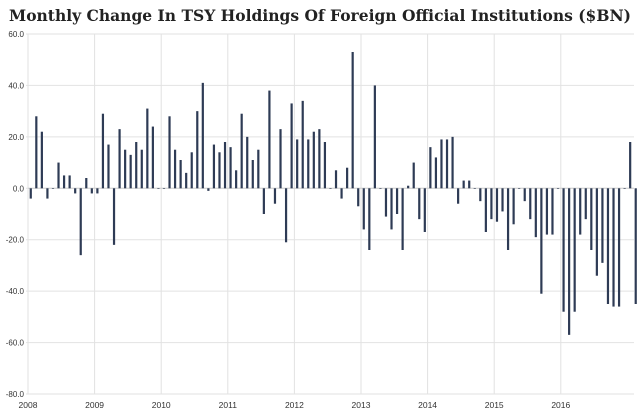 This screenshot has width=640, height=414. I want to click on y-tick-label: -20.0, so click(15, 240).